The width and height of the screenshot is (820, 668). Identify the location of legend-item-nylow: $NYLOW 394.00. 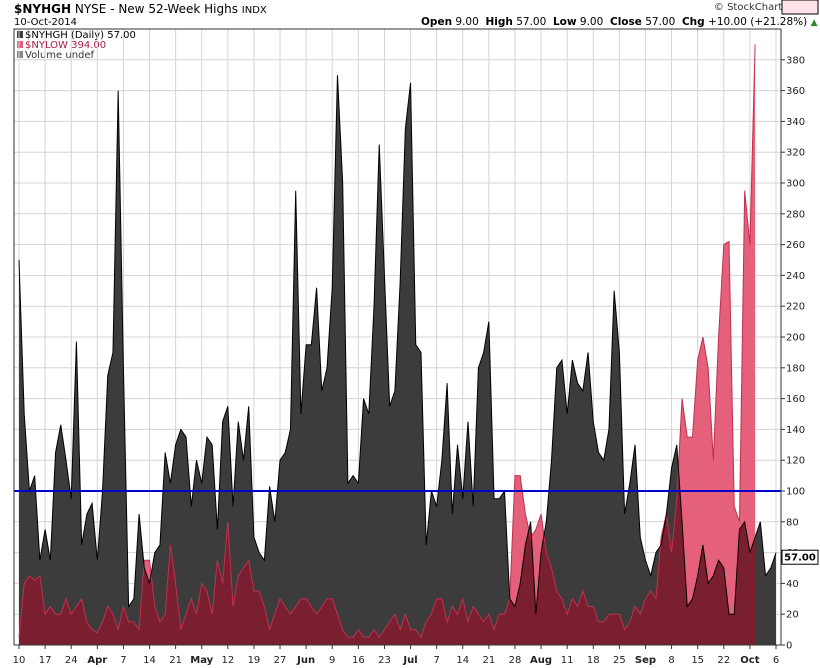
(76, 46).